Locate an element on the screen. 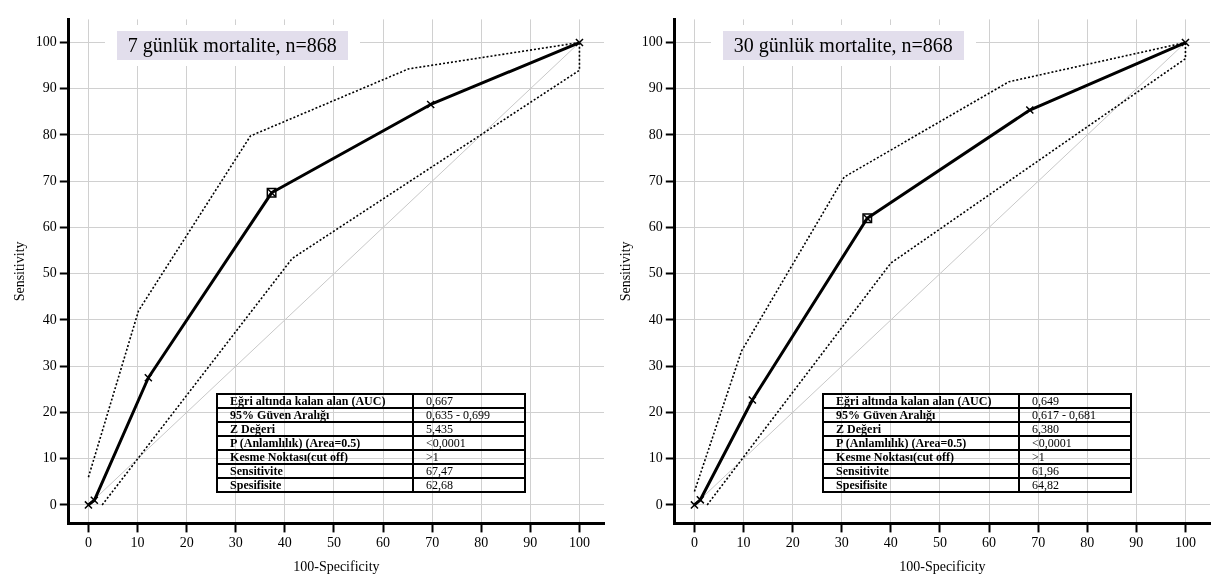 The image size is (1228, 588). annotation: 62,68 is located at coordinates (469, 485).